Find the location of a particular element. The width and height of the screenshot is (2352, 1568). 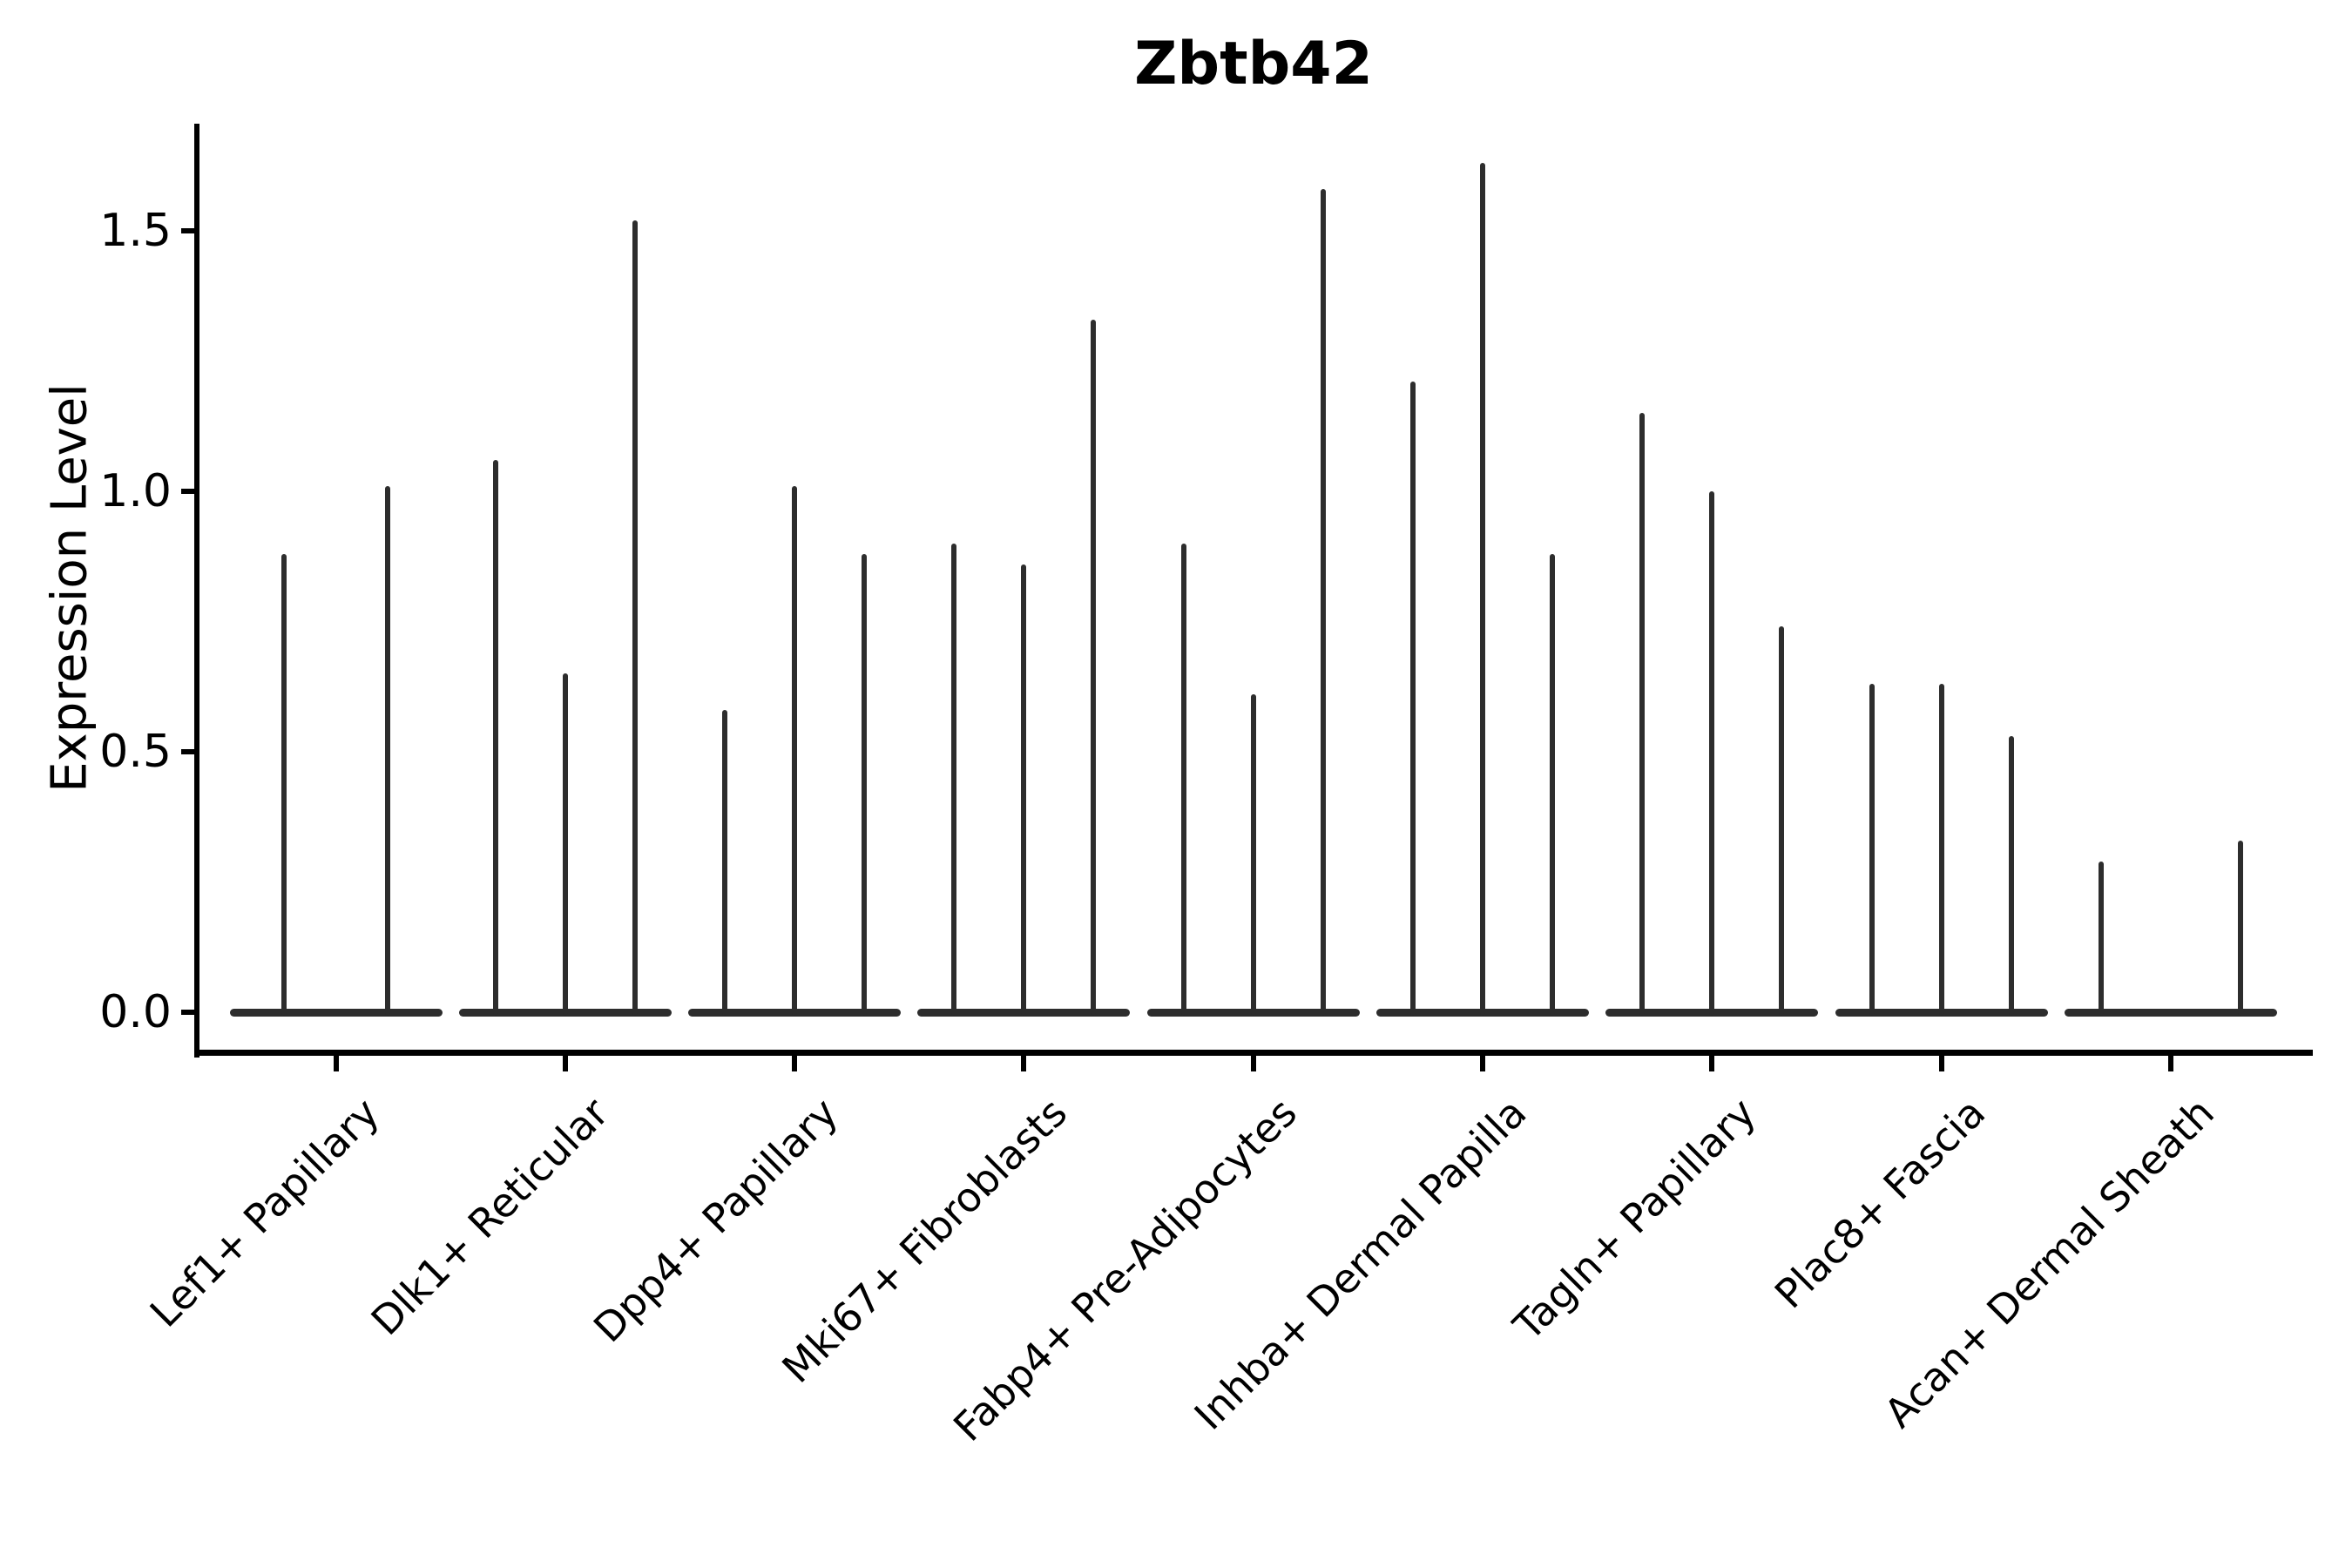

y-tick-label: 1.5 is located at coordinates (135, 231).